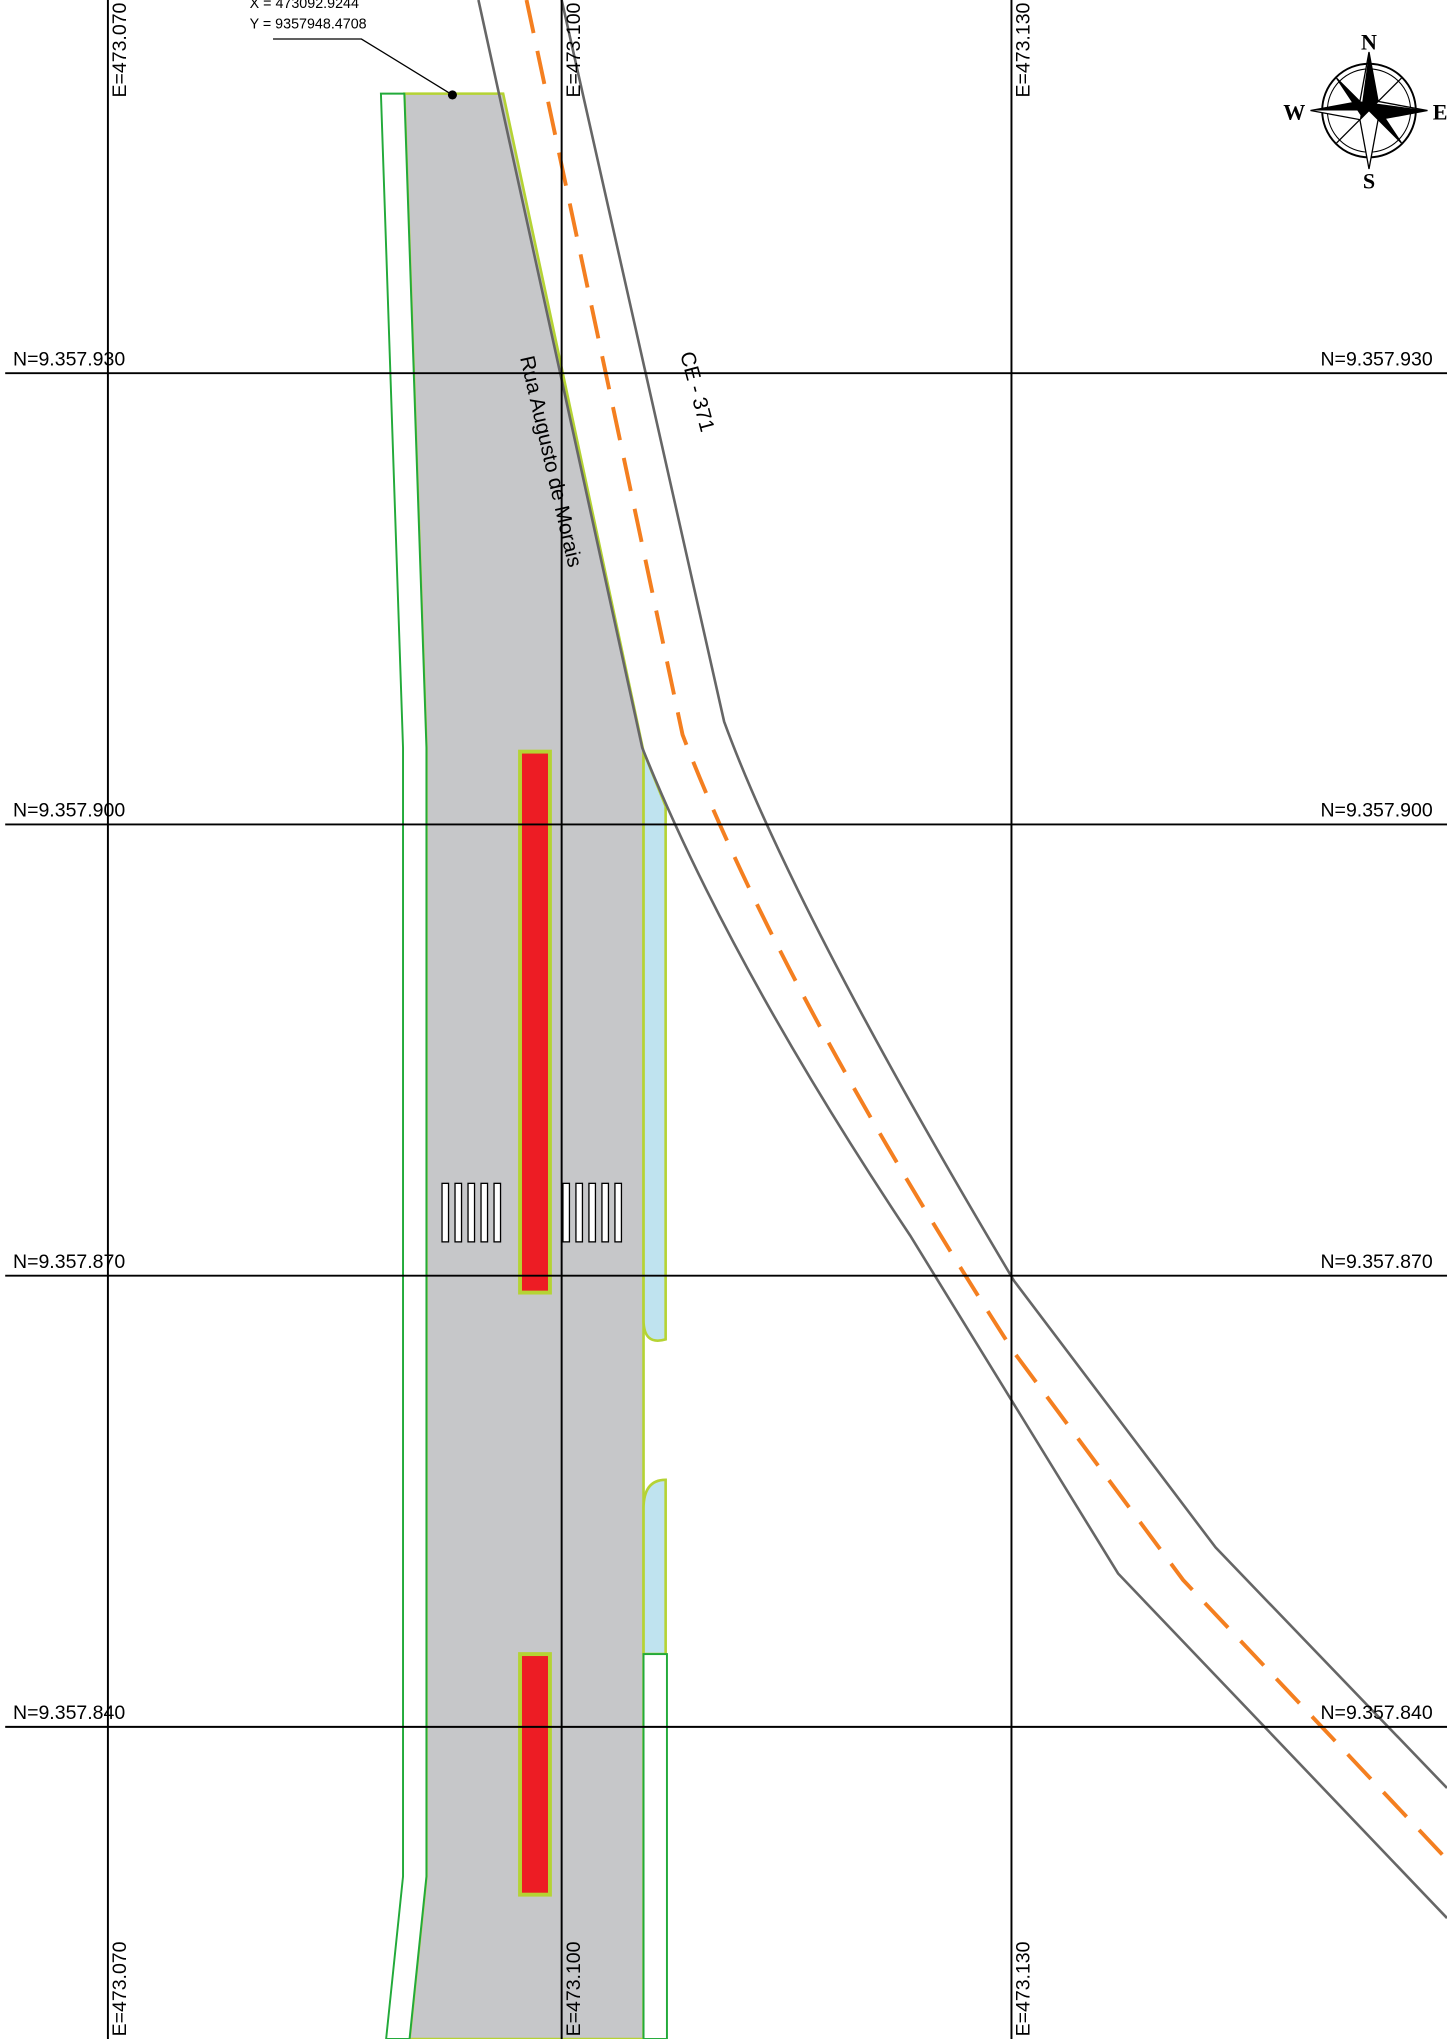 This screenshot has width=1447, height=2039. I want to click on survey-point, so click(452, 95).